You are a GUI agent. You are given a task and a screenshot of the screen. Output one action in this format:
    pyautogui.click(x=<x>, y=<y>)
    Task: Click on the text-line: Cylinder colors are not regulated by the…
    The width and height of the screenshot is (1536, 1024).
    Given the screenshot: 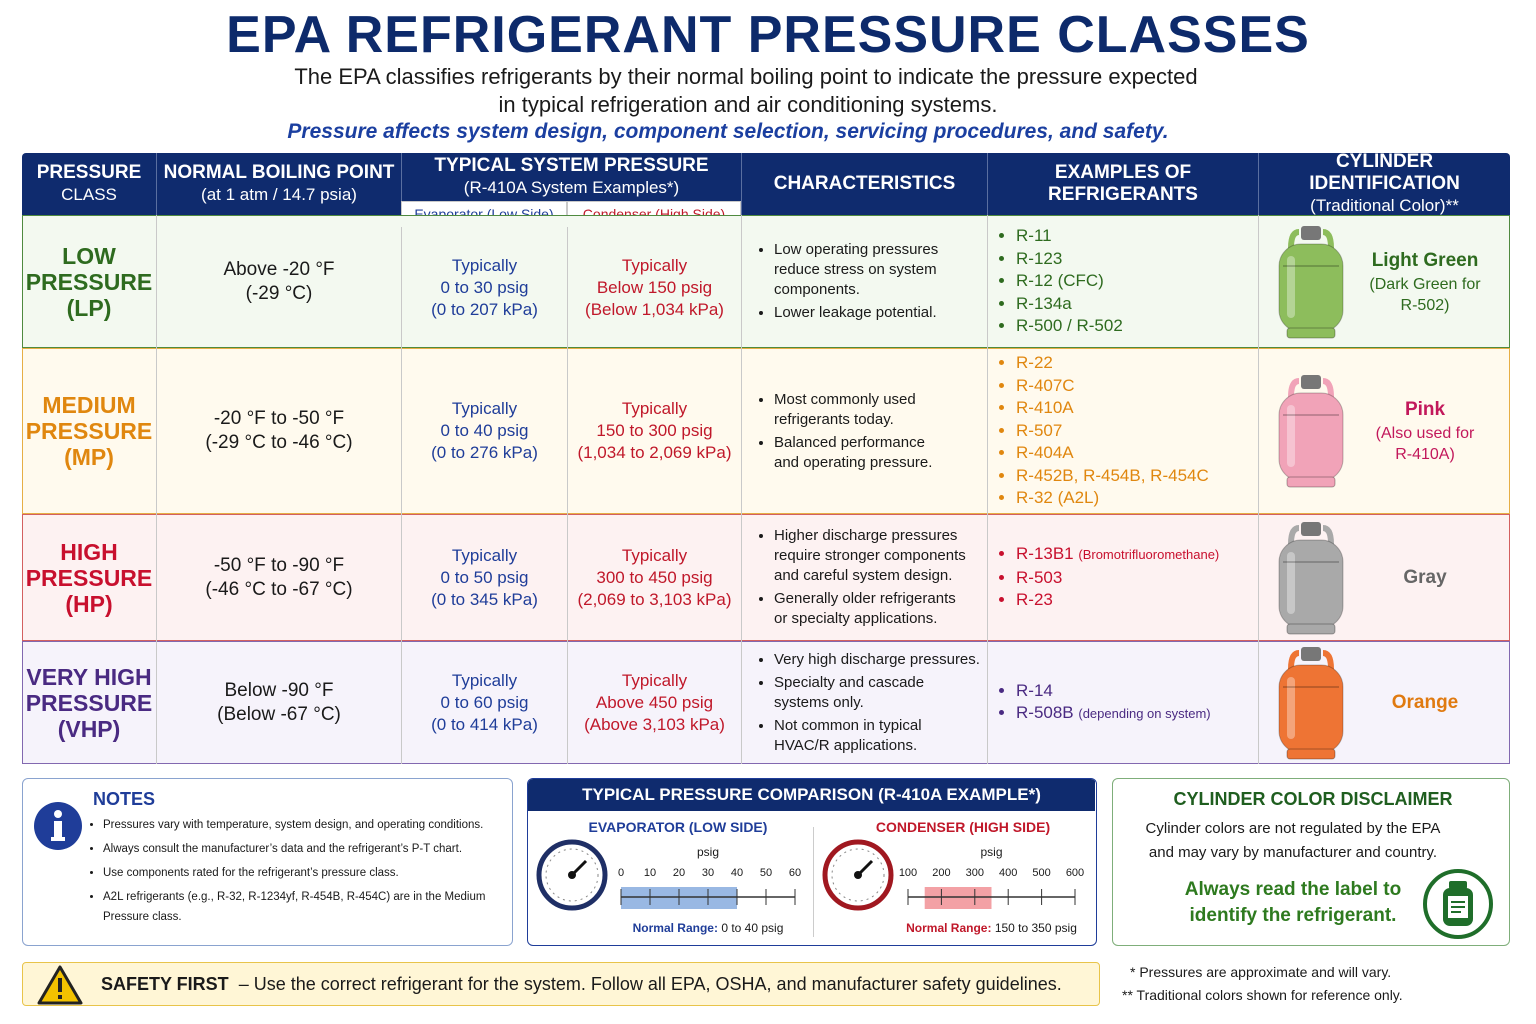 What is the action you would take?
    pyautogui.click(x=1293, y=828)
    